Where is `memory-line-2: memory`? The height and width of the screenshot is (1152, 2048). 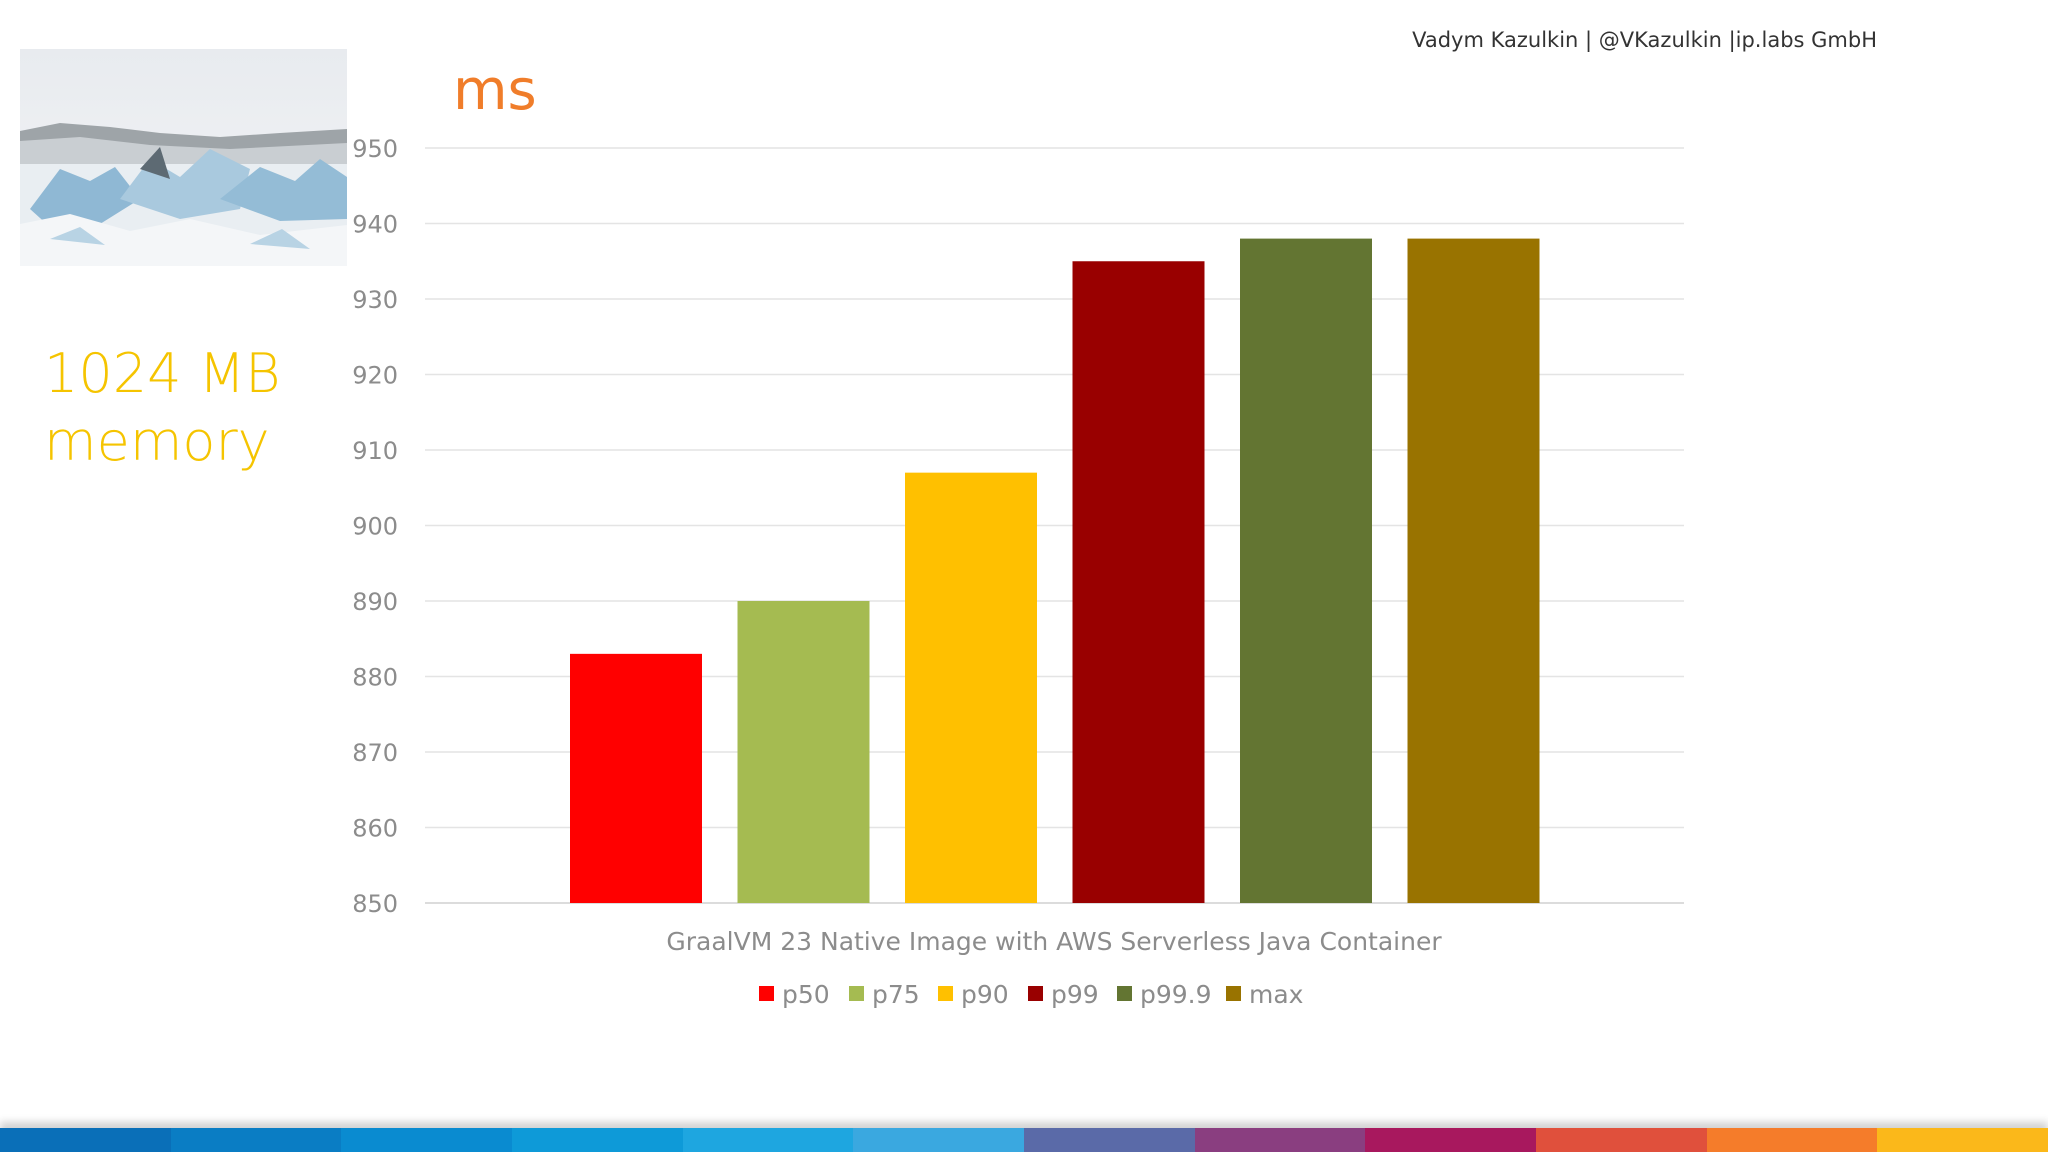
memory-line-2: memory is located at coordinates (157, 441).